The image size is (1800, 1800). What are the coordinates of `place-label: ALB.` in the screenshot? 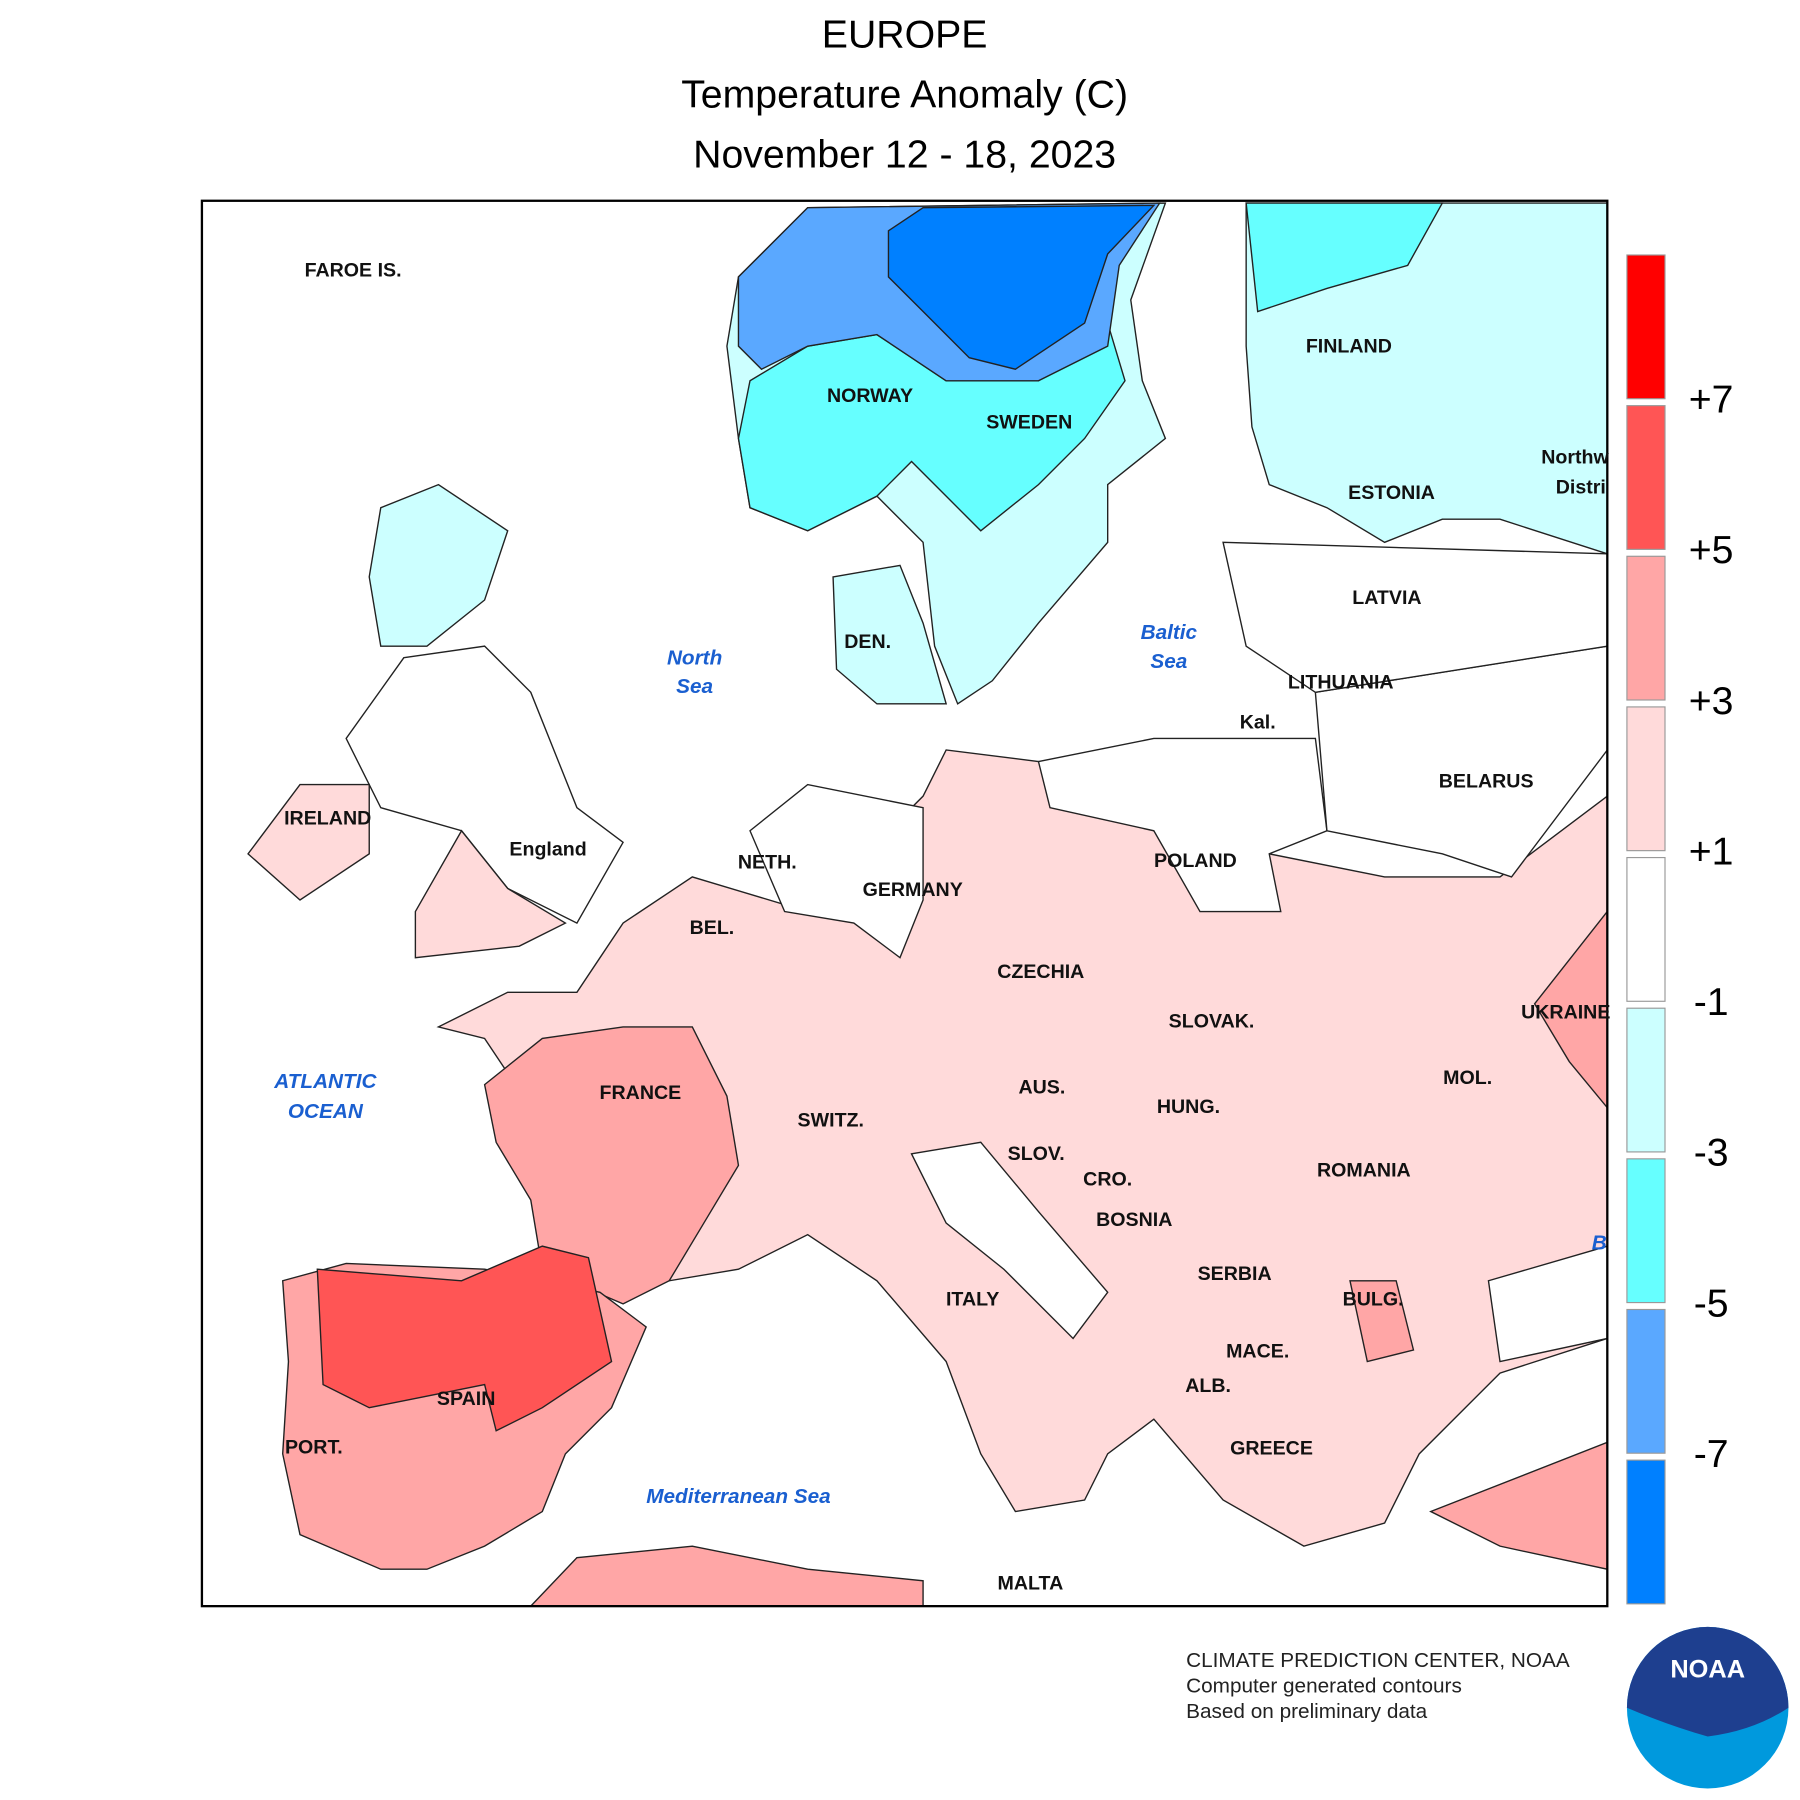 It's located at (1208, 1386).